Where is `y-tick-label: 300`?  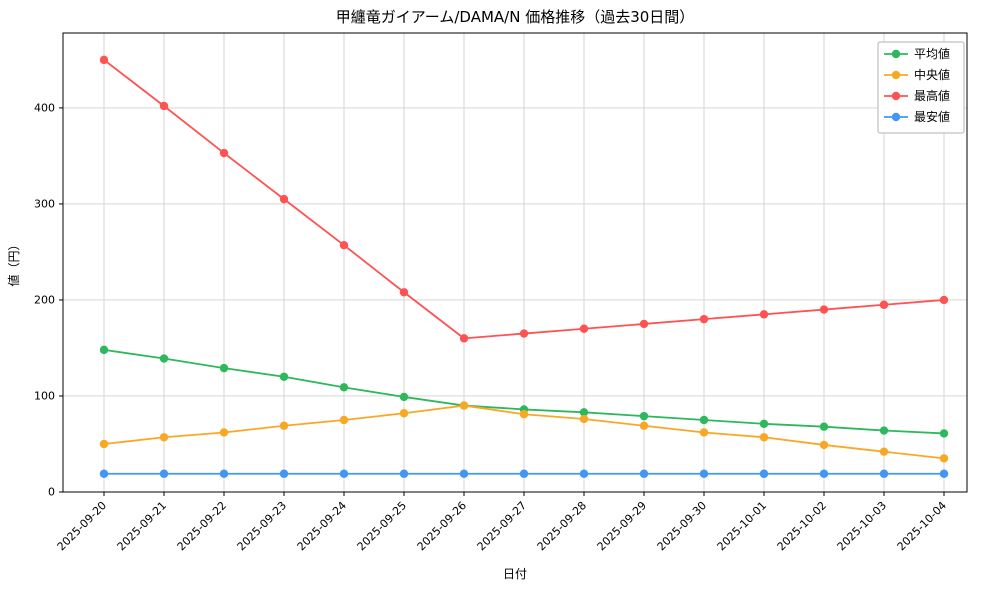 y-tick-label: 300 is located at coordinates (44, 203).